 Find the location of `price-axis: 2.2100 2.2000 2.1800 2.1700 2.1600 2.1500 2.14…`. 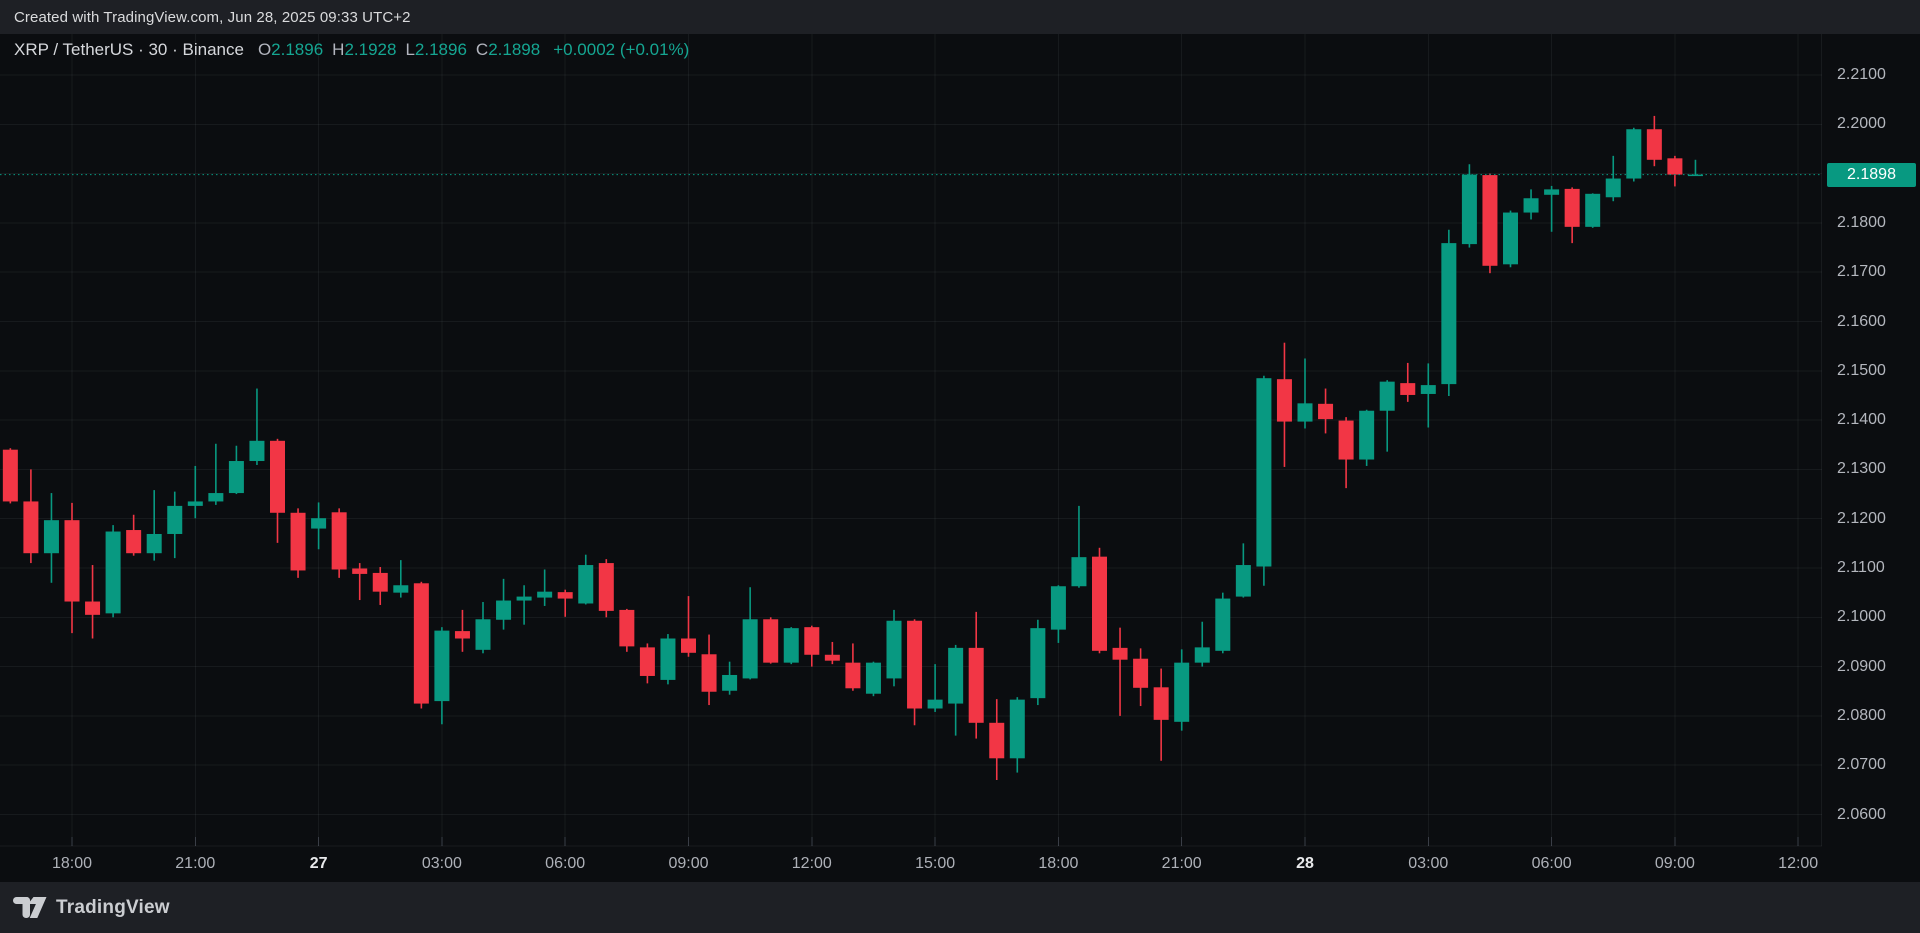

price-axis: 2.2100 2.2000 2.1800 2.1700 2.1600 2.1500 2.14… is located at coordinates (1871, 440).